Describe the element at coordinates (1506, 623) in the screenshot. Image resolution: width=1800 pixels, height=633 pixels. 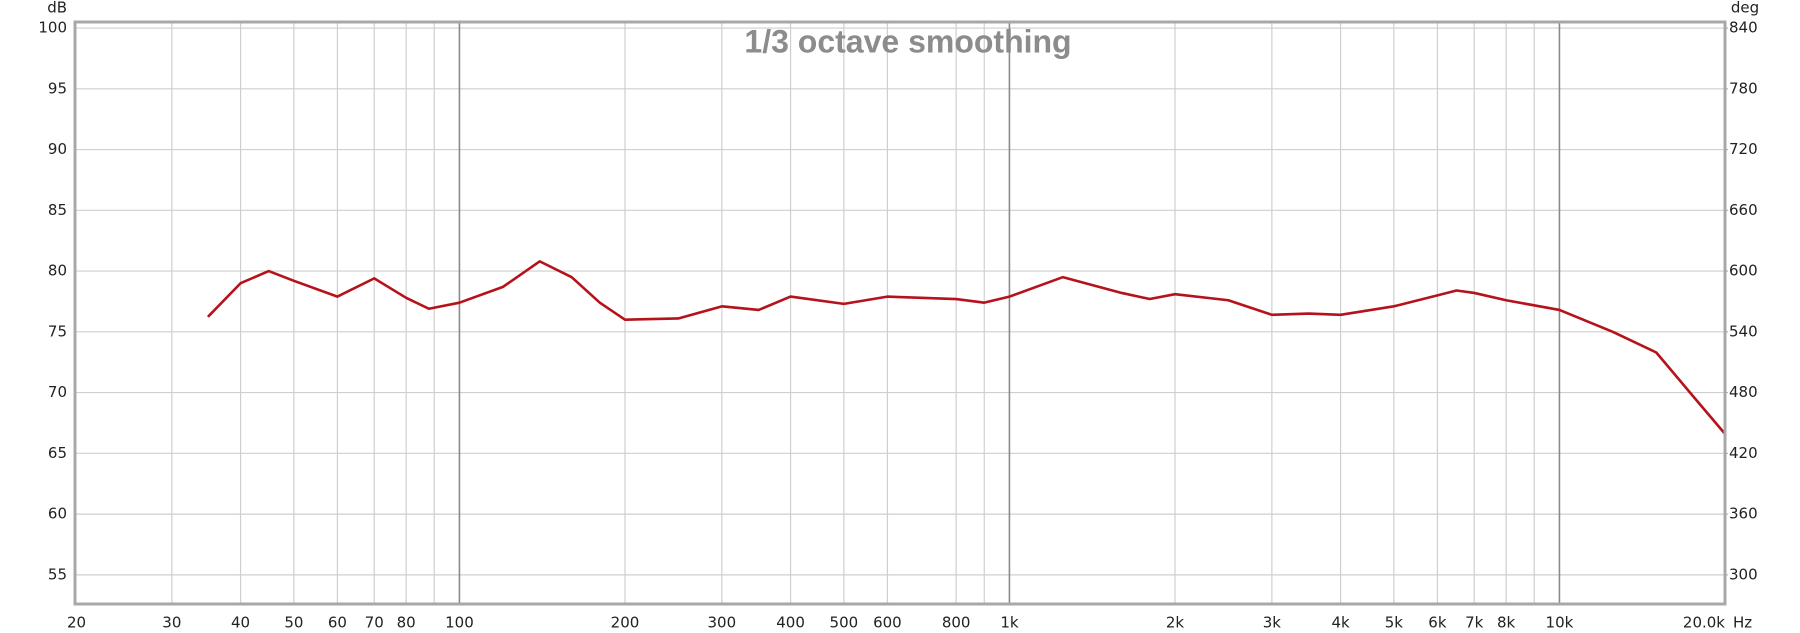
I see `x-tick-label: 8k` at that location.